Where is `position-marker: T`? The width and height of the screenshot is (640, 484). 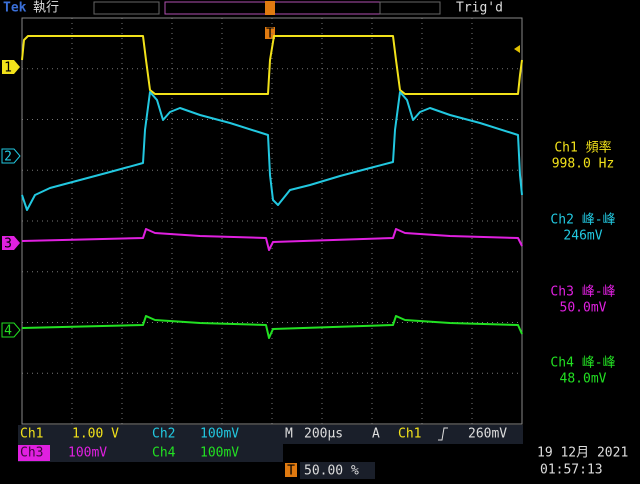
position-marker: T is located at coordinates (291, 471).